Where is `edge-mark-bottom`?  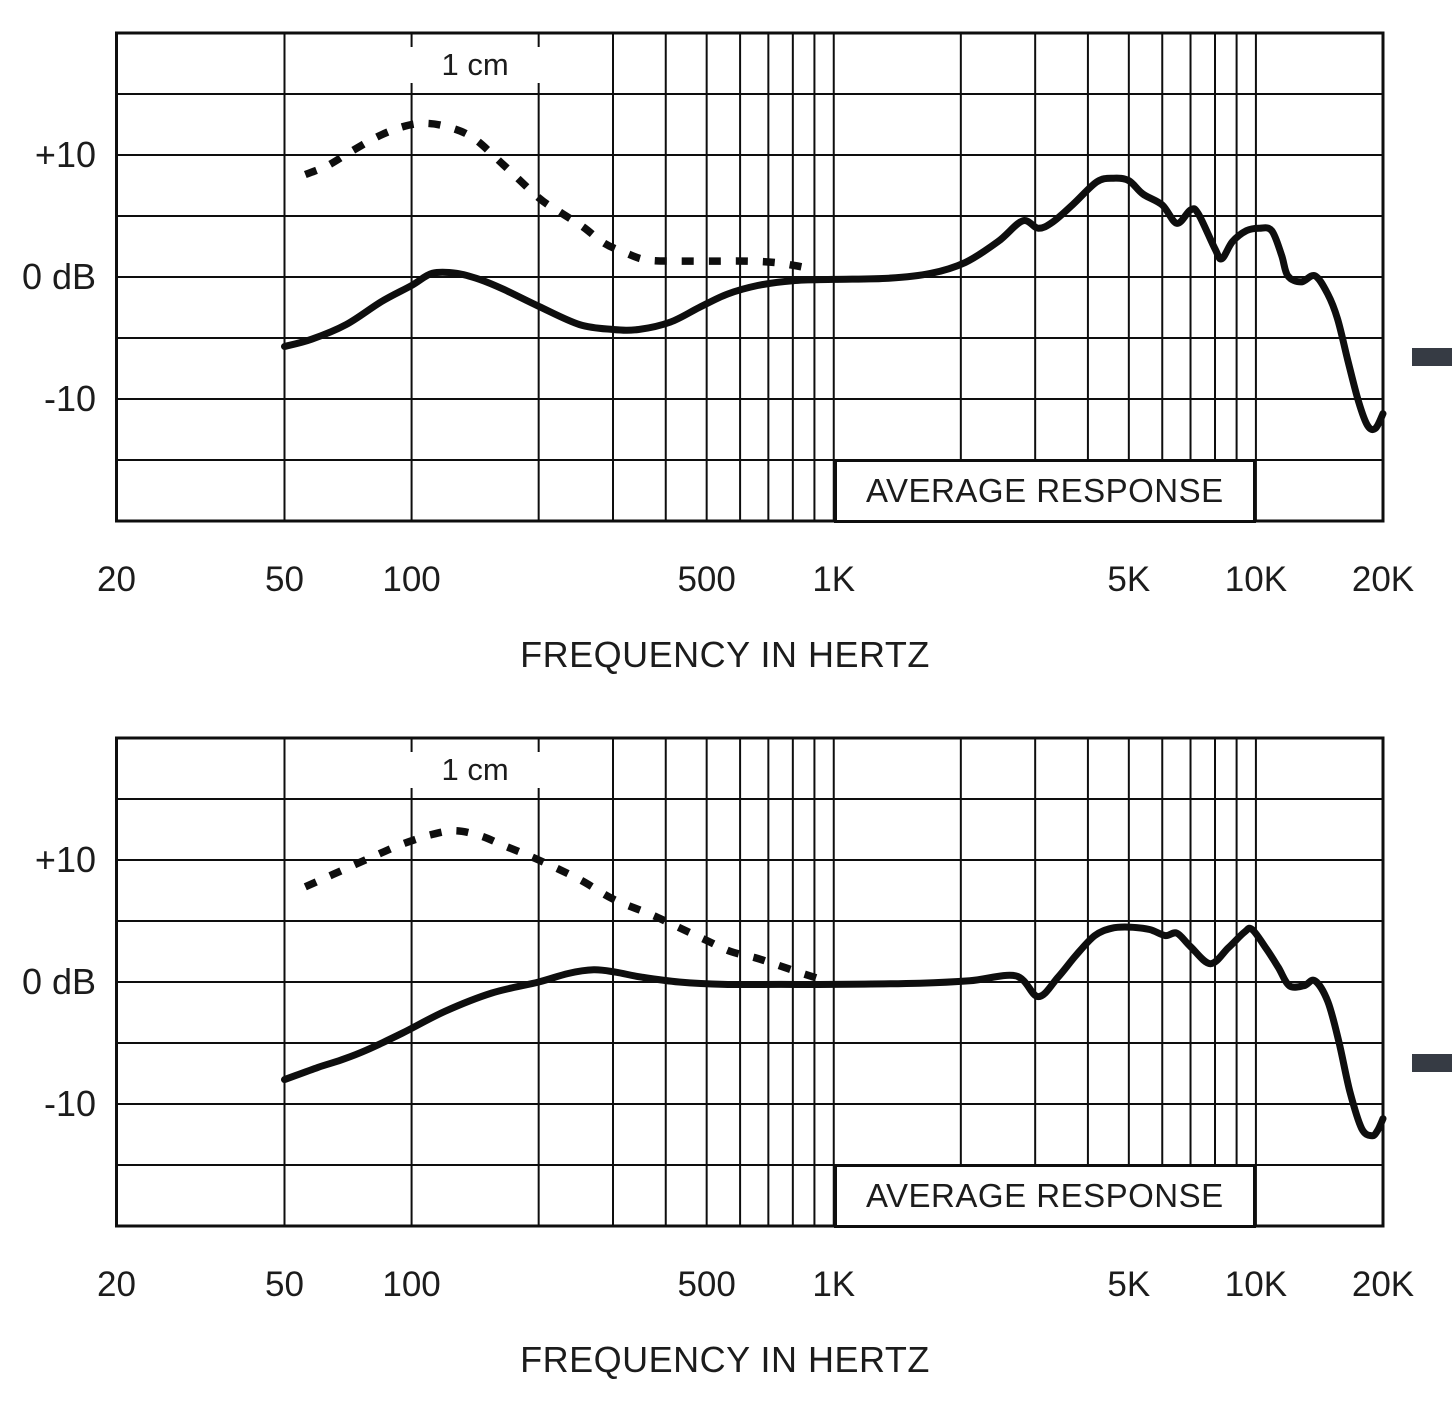
edge-mark-bottom is located at coordinates (1432, 1063).